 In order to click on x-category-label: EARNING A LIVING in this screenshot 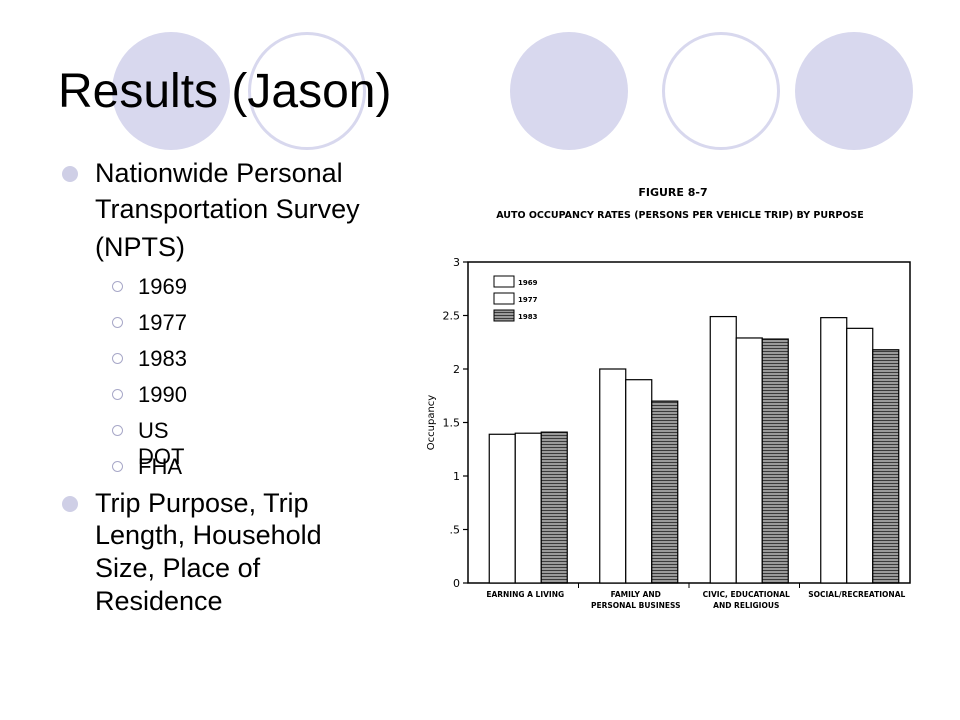, I will do `click(525, 594)`.